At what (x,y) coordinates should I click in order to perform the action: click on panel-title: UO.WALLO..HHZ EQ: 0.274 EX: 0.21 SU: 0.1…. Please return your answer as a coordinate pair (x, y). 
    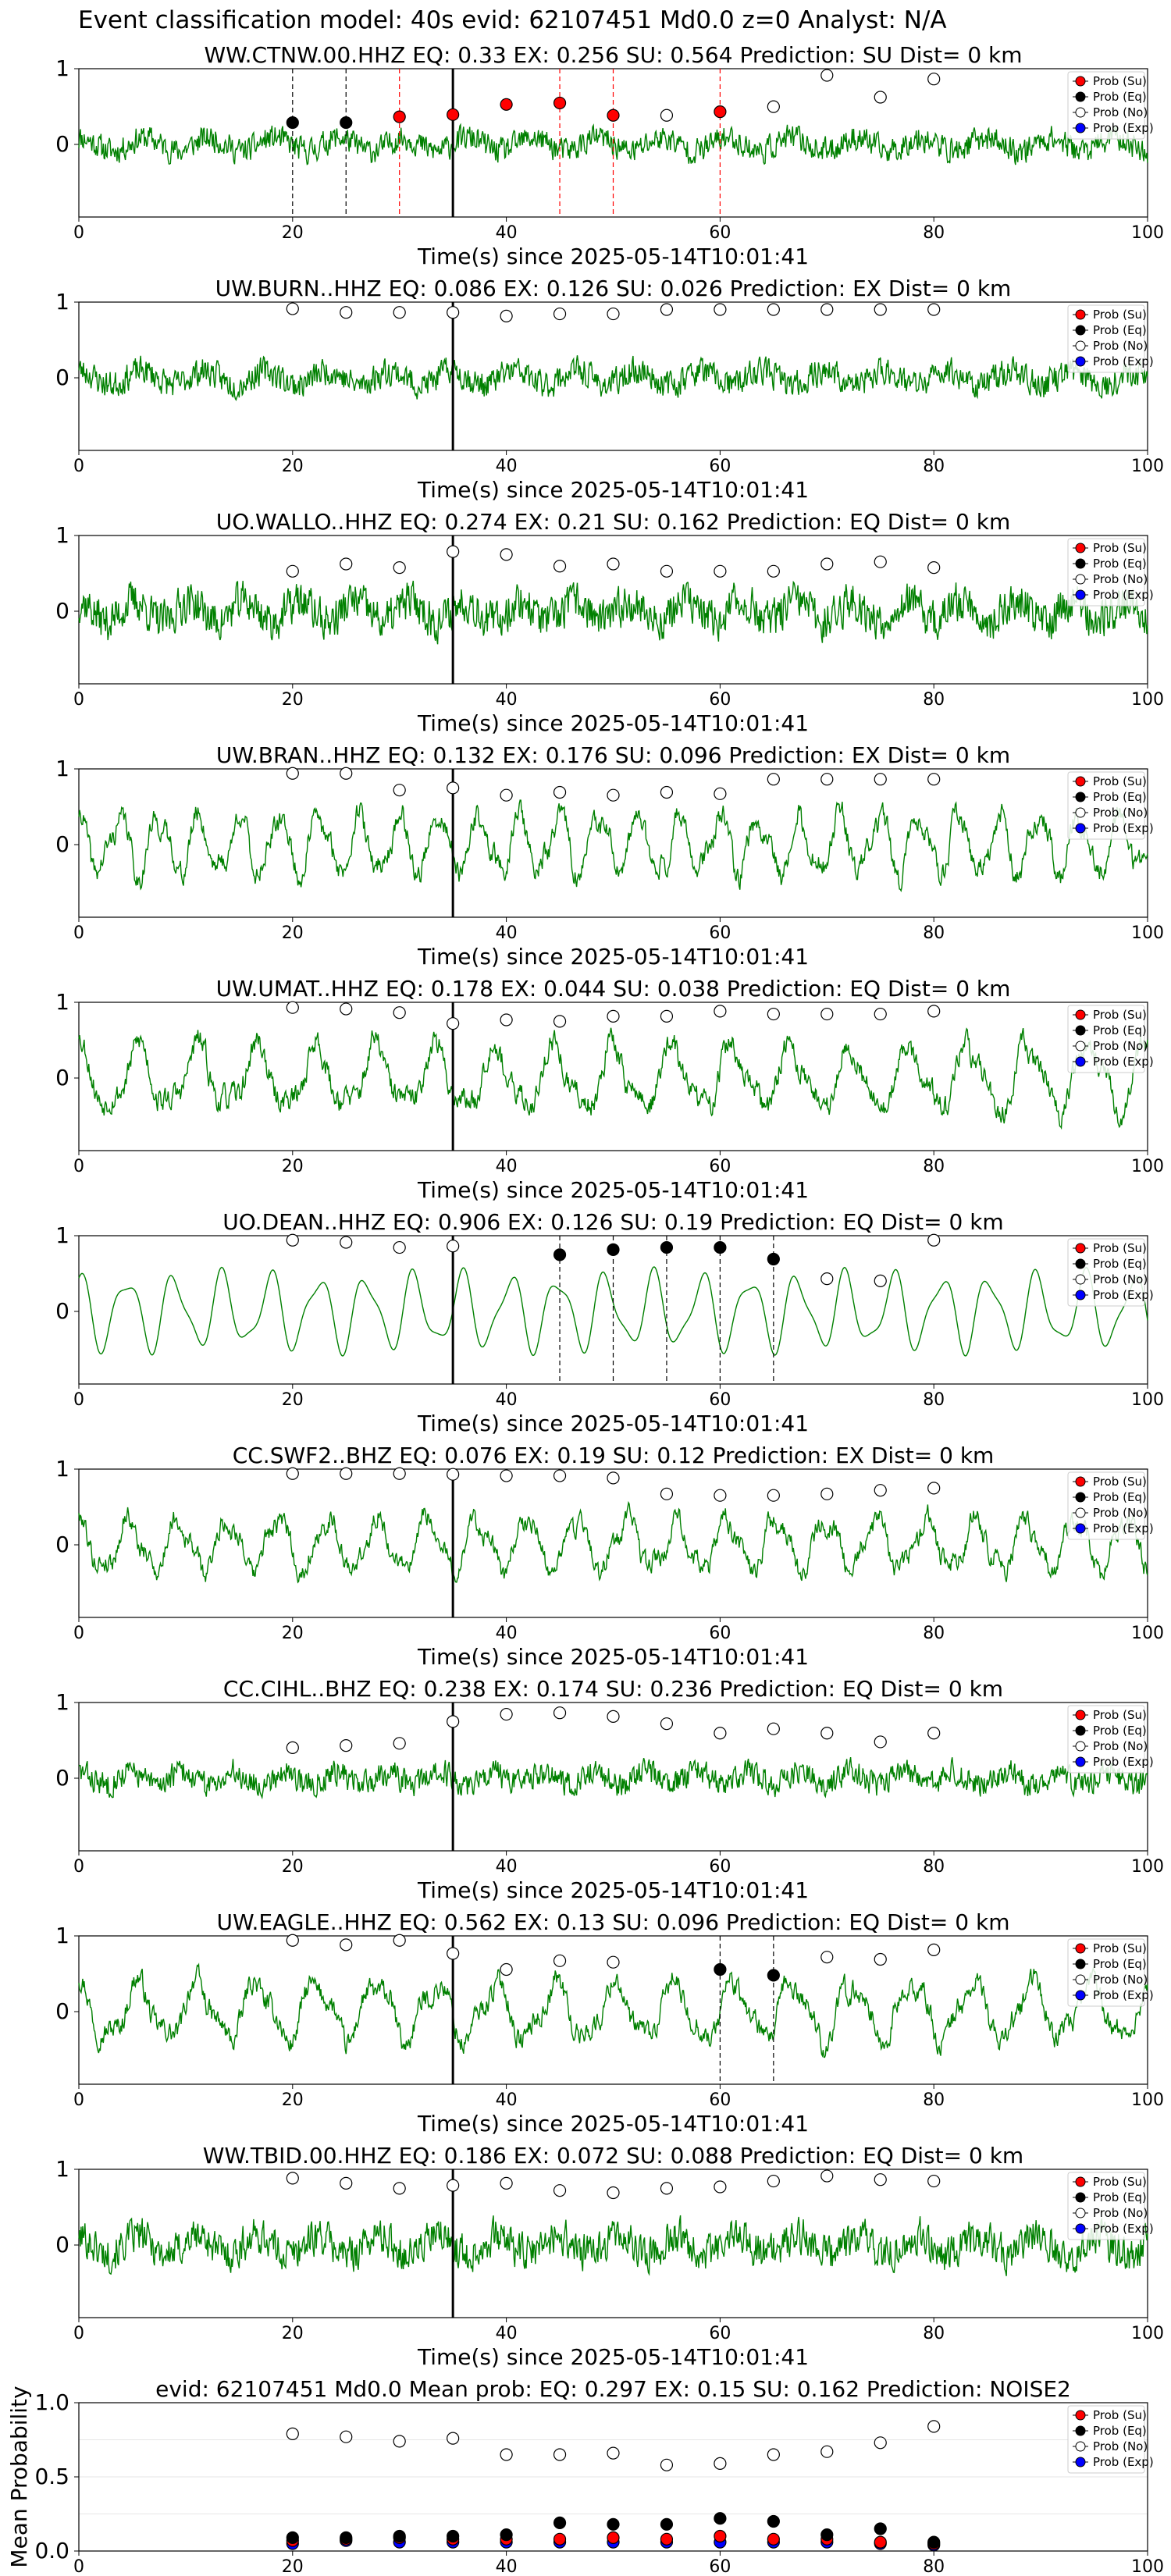
    Looking at the image, I should click on (613, 522).